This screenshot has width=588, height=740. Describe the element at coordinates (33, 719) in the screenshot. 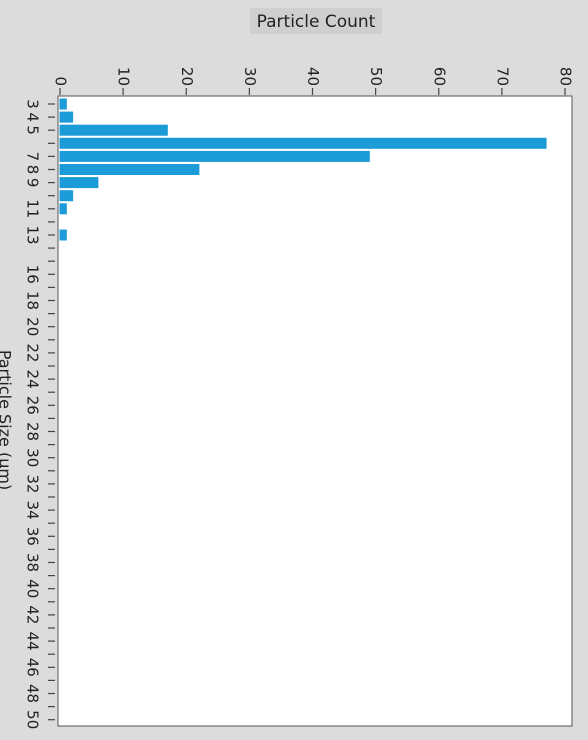

I see `y-tick-label: 50` at that location.